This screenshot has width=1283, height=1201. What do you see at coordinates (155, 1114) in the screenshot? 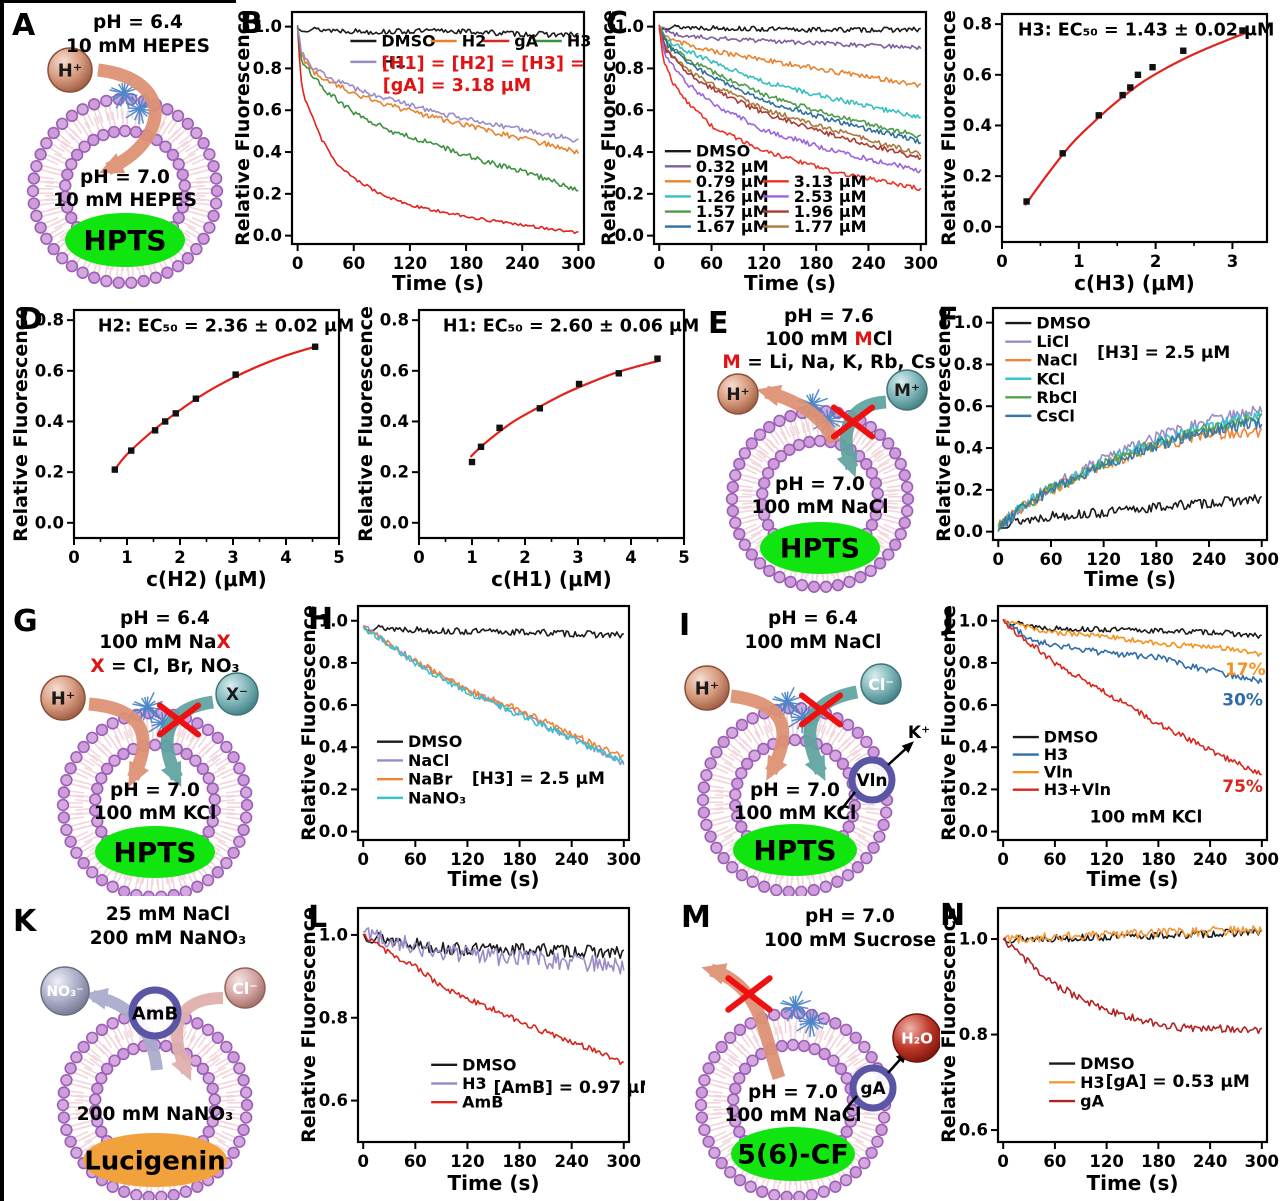
I see `svg-text: 200 mM NaNO₃` at bounding box center [155, 1114].